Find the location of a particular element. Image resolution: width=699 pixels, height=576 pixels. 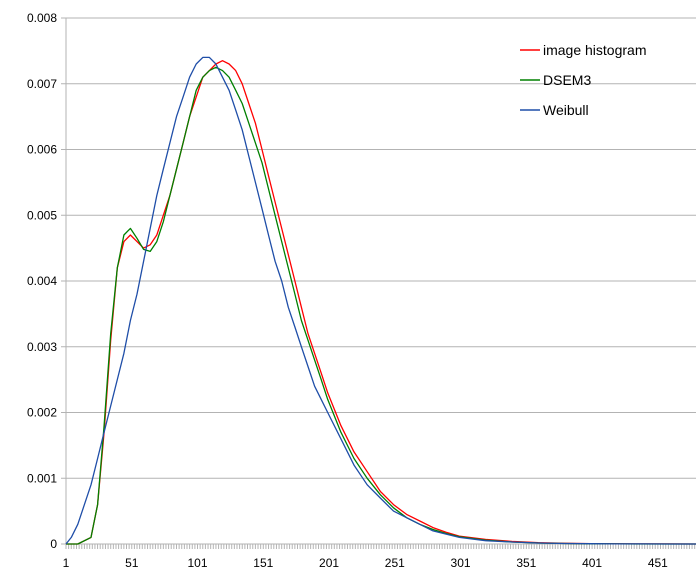

legend: image histogram DSEM3 Weibull is located at coordinates (583, 80).